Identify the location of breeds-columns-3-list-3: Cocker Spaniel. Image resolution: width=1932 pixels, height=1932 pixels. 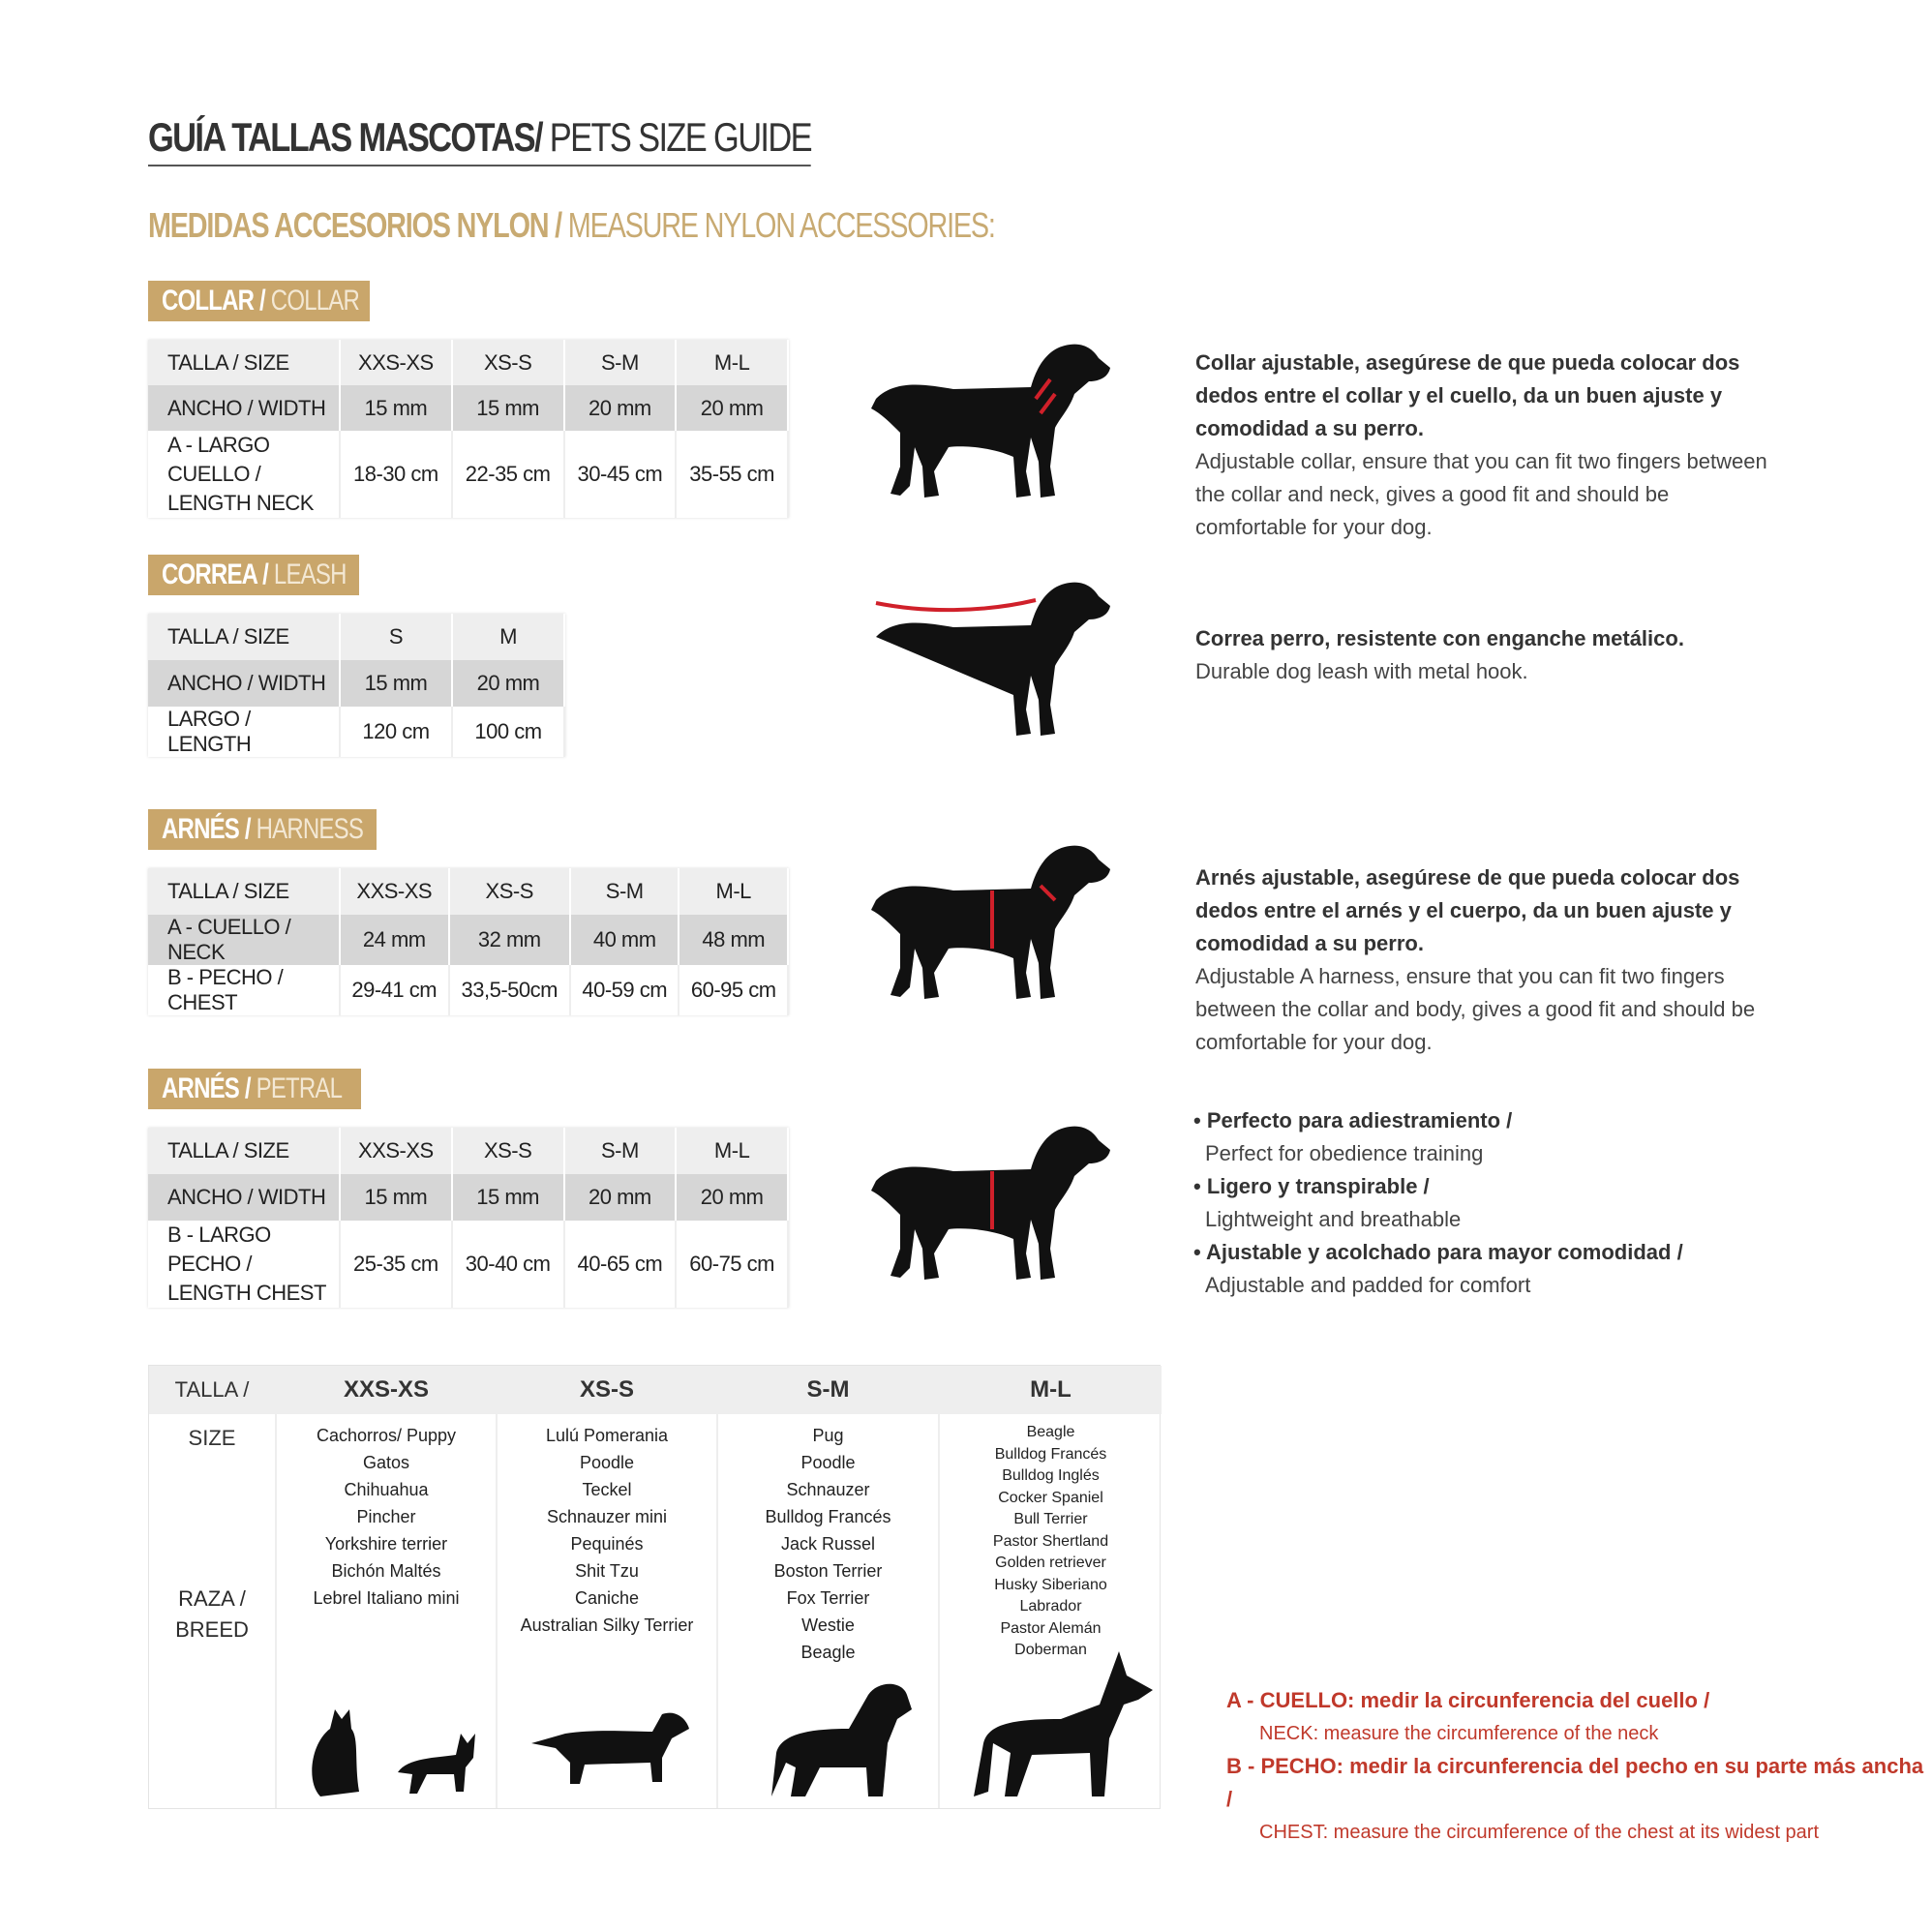
(1050, 1497).